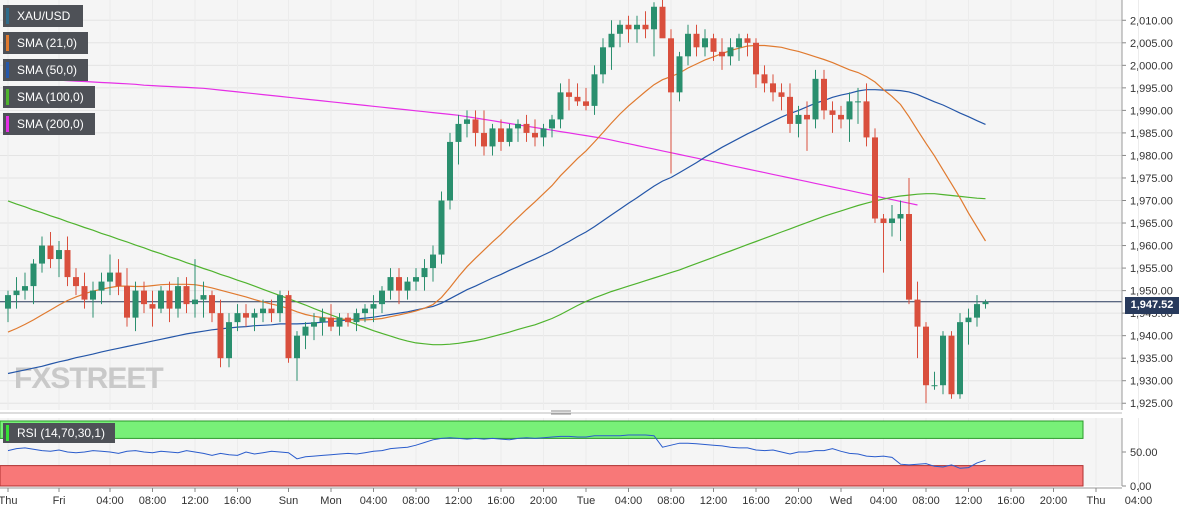  What do you see at coordinates (43, 16) in the screenshot?
I see `legend-xauusd: XAU/USD` at bounding box center [43, 16].